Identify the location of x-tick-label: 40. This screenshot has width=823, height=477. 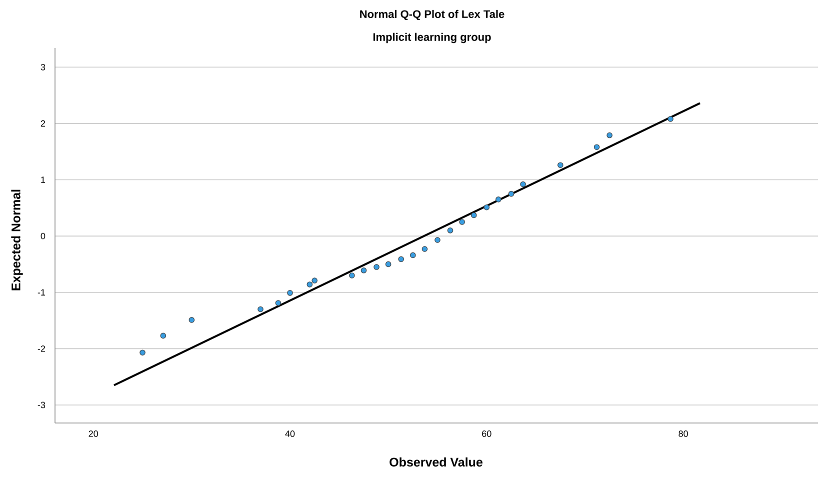
(290, 433).